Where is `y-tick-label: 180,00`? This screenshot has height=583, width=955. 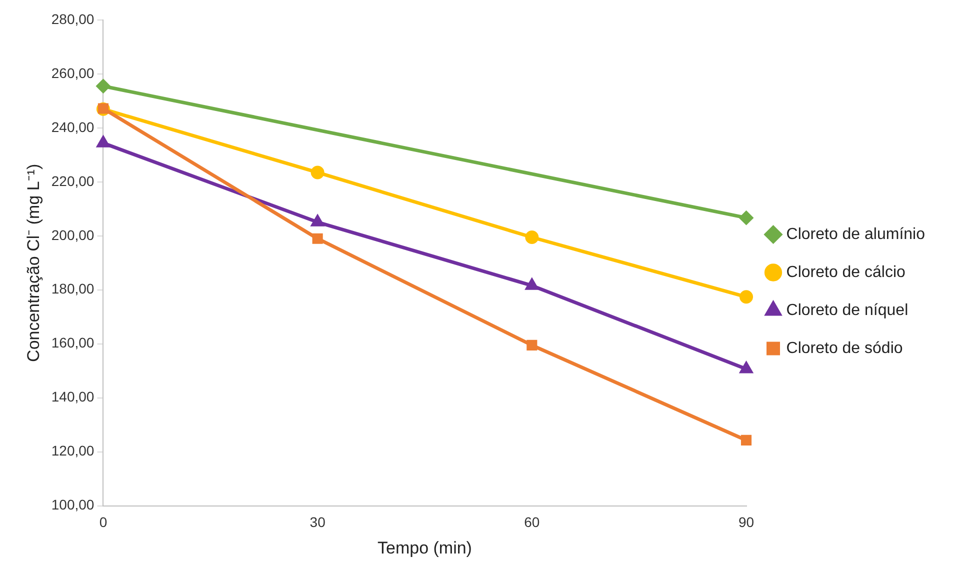
y-tick-label: 180,00 is located at coordinates (72, 288).